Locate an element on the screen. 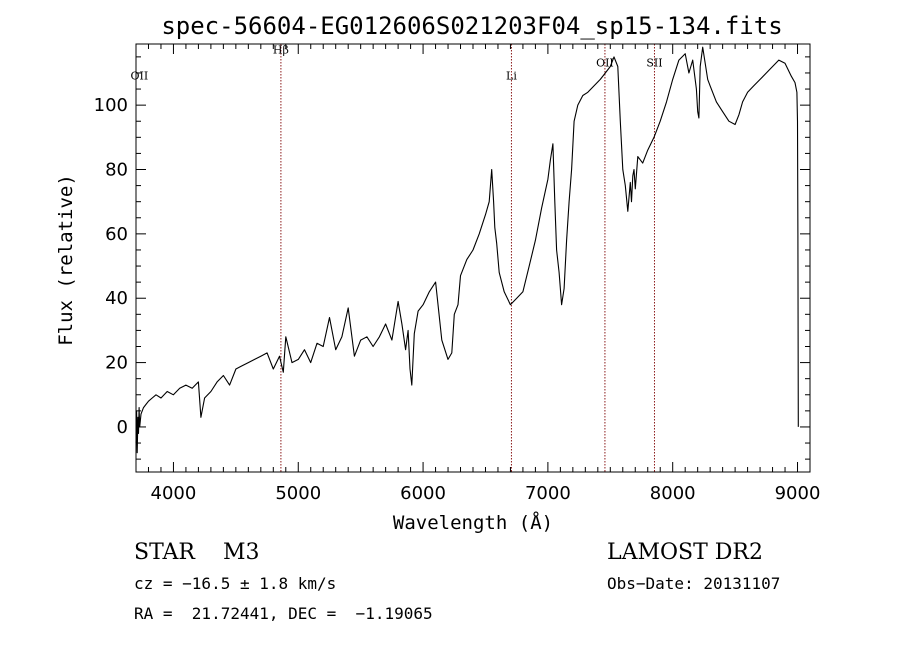  y-tick-label: 40 is located at coordinates (116, 298).